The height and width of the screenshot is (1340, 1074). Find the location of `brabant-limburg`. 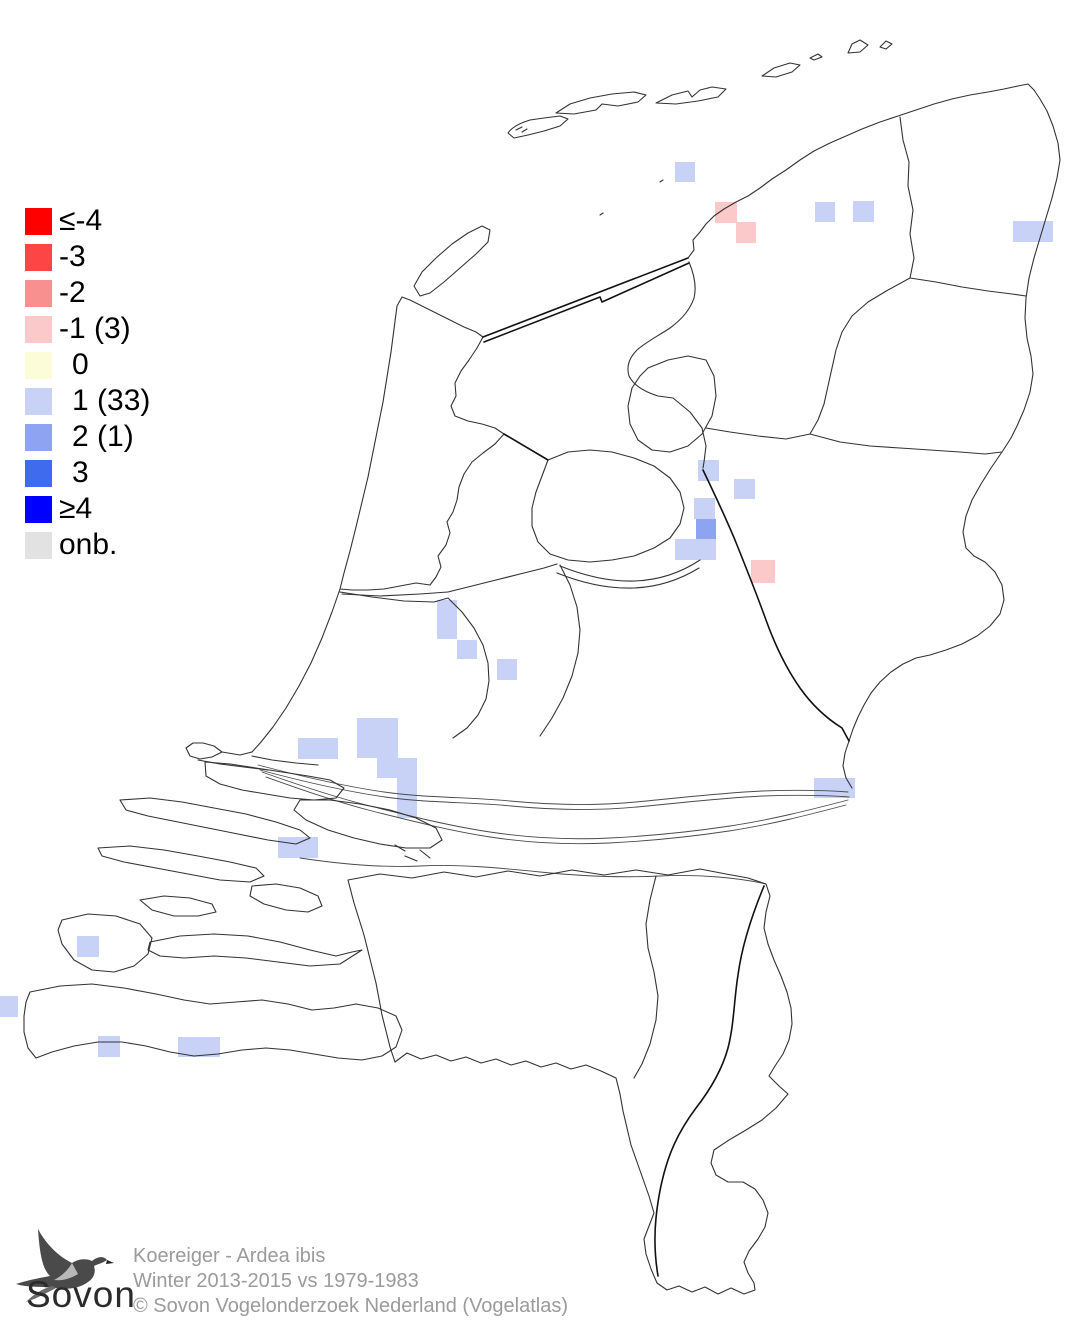

brabant-limburg is located at coordinates (570, 1081).